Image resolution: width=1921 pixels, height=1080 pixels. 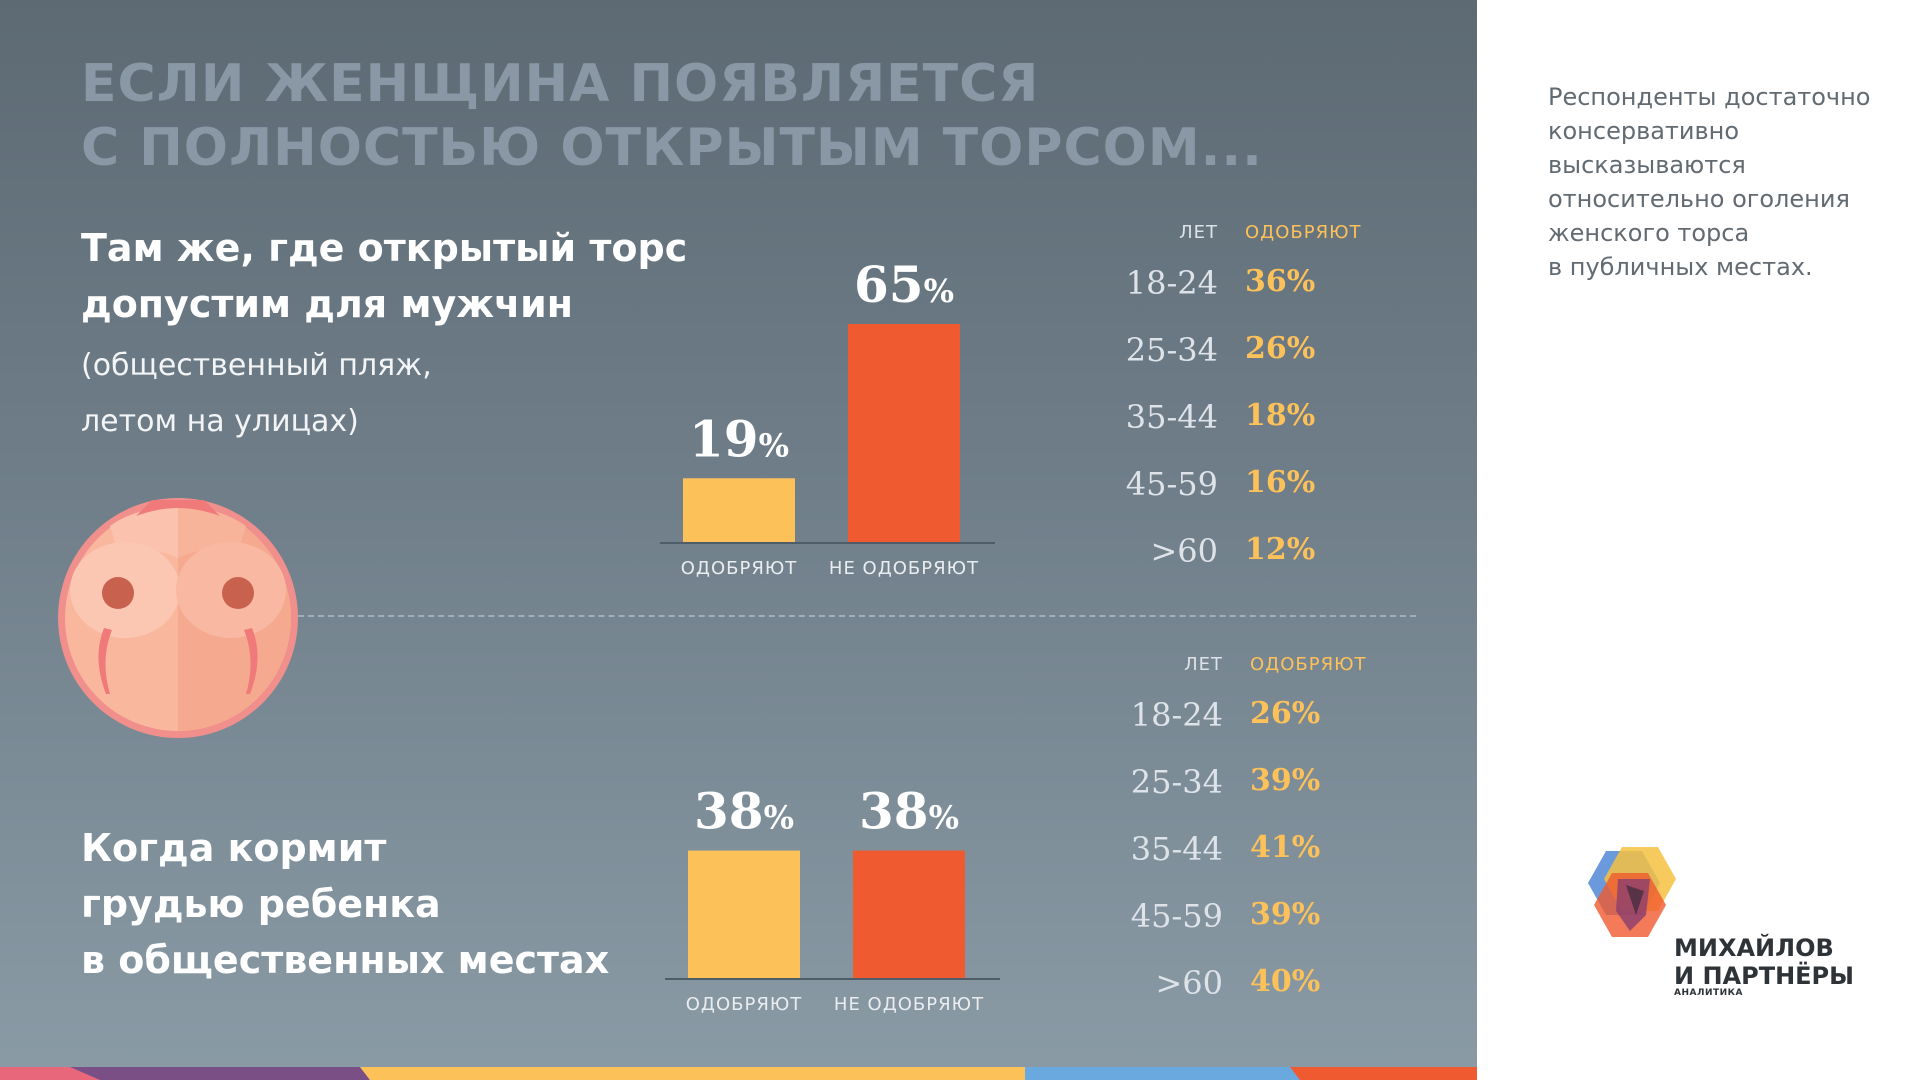 What do you see at coordinates (1708, 993) in the screenshot?
I see `company-logo-subtitle: АНАЛИТИКА` at bounding box center [1708, 993].